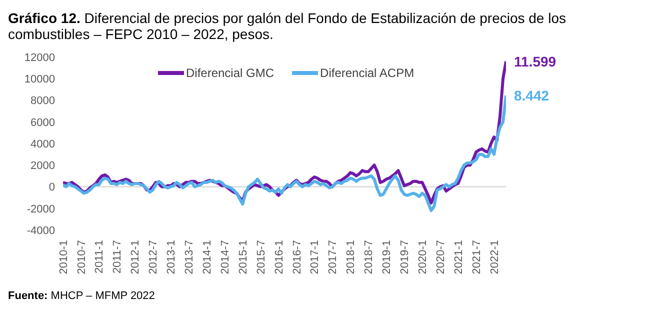  Describe the element at coordinates (118, 257) in the screenshot. I see `x-tick-label: 2011-7` at that location.